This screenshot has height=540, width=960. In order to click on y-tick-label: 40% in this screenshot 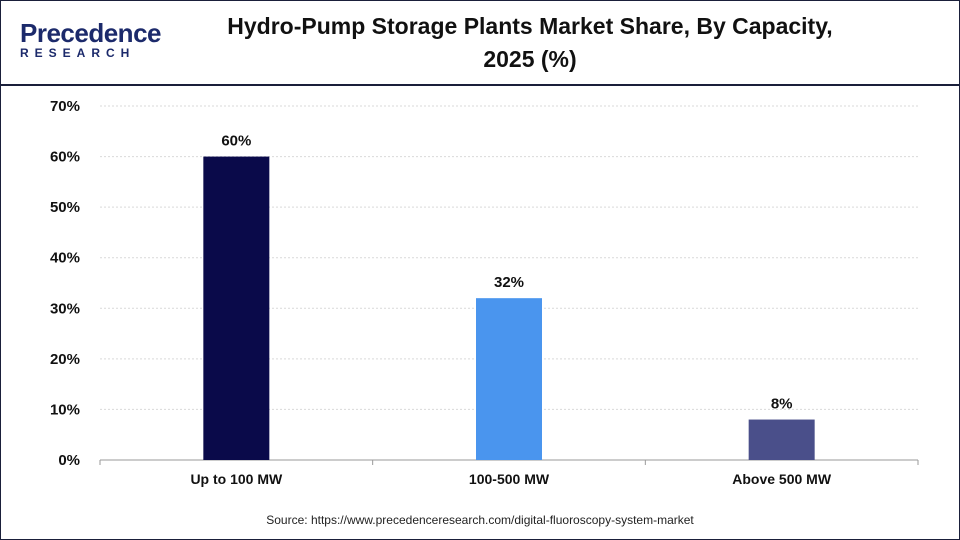, I will do `click(65, 258)`.